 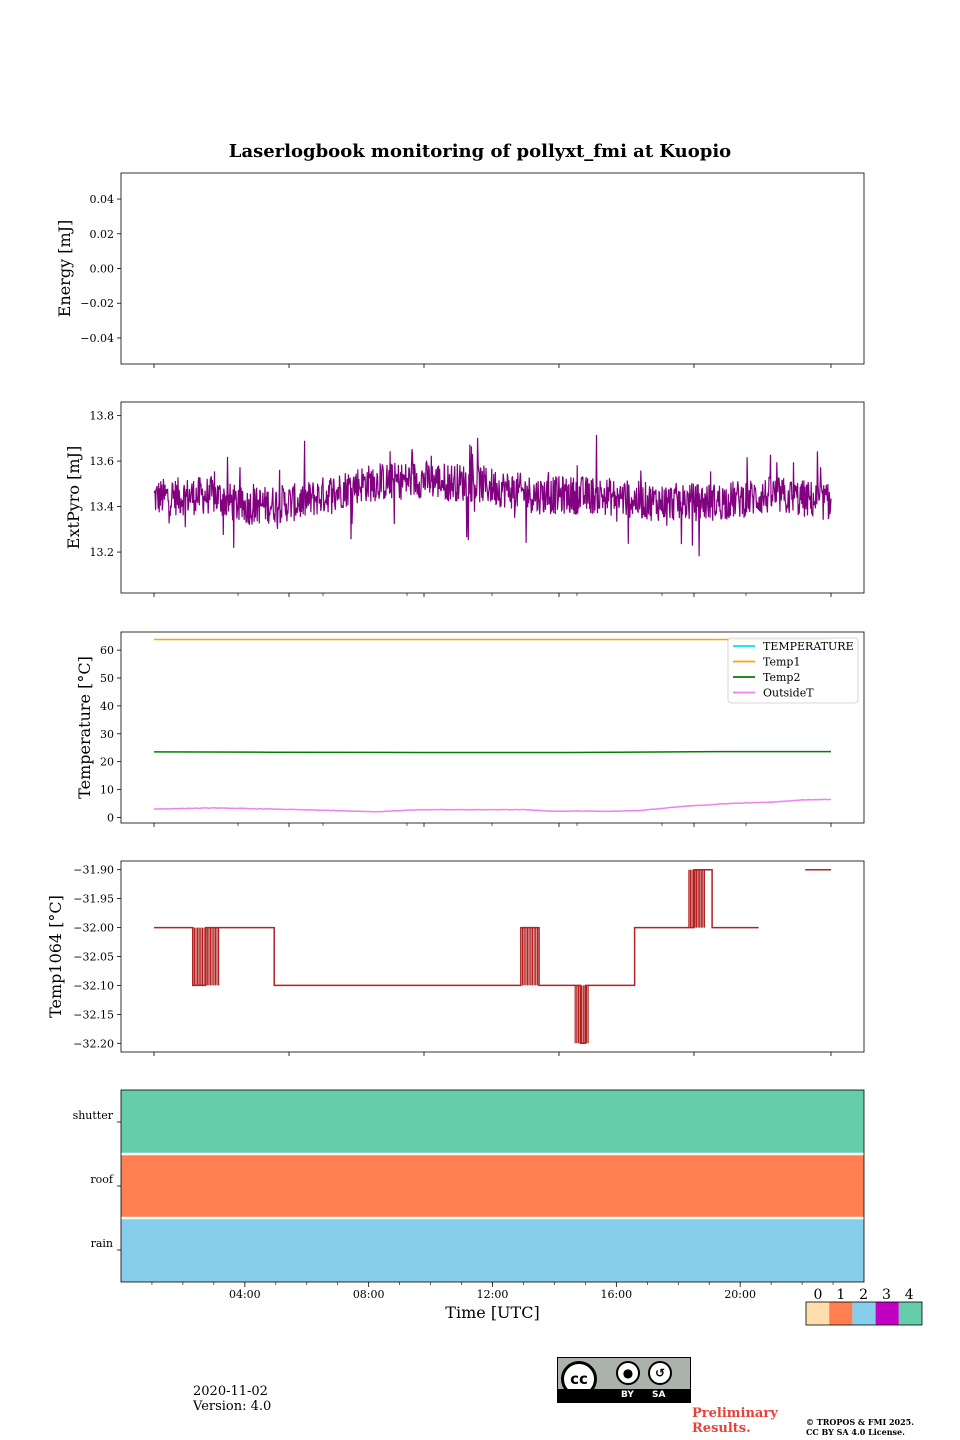 I want to click on temperature-series-temp2, so click(x=492, y=752).